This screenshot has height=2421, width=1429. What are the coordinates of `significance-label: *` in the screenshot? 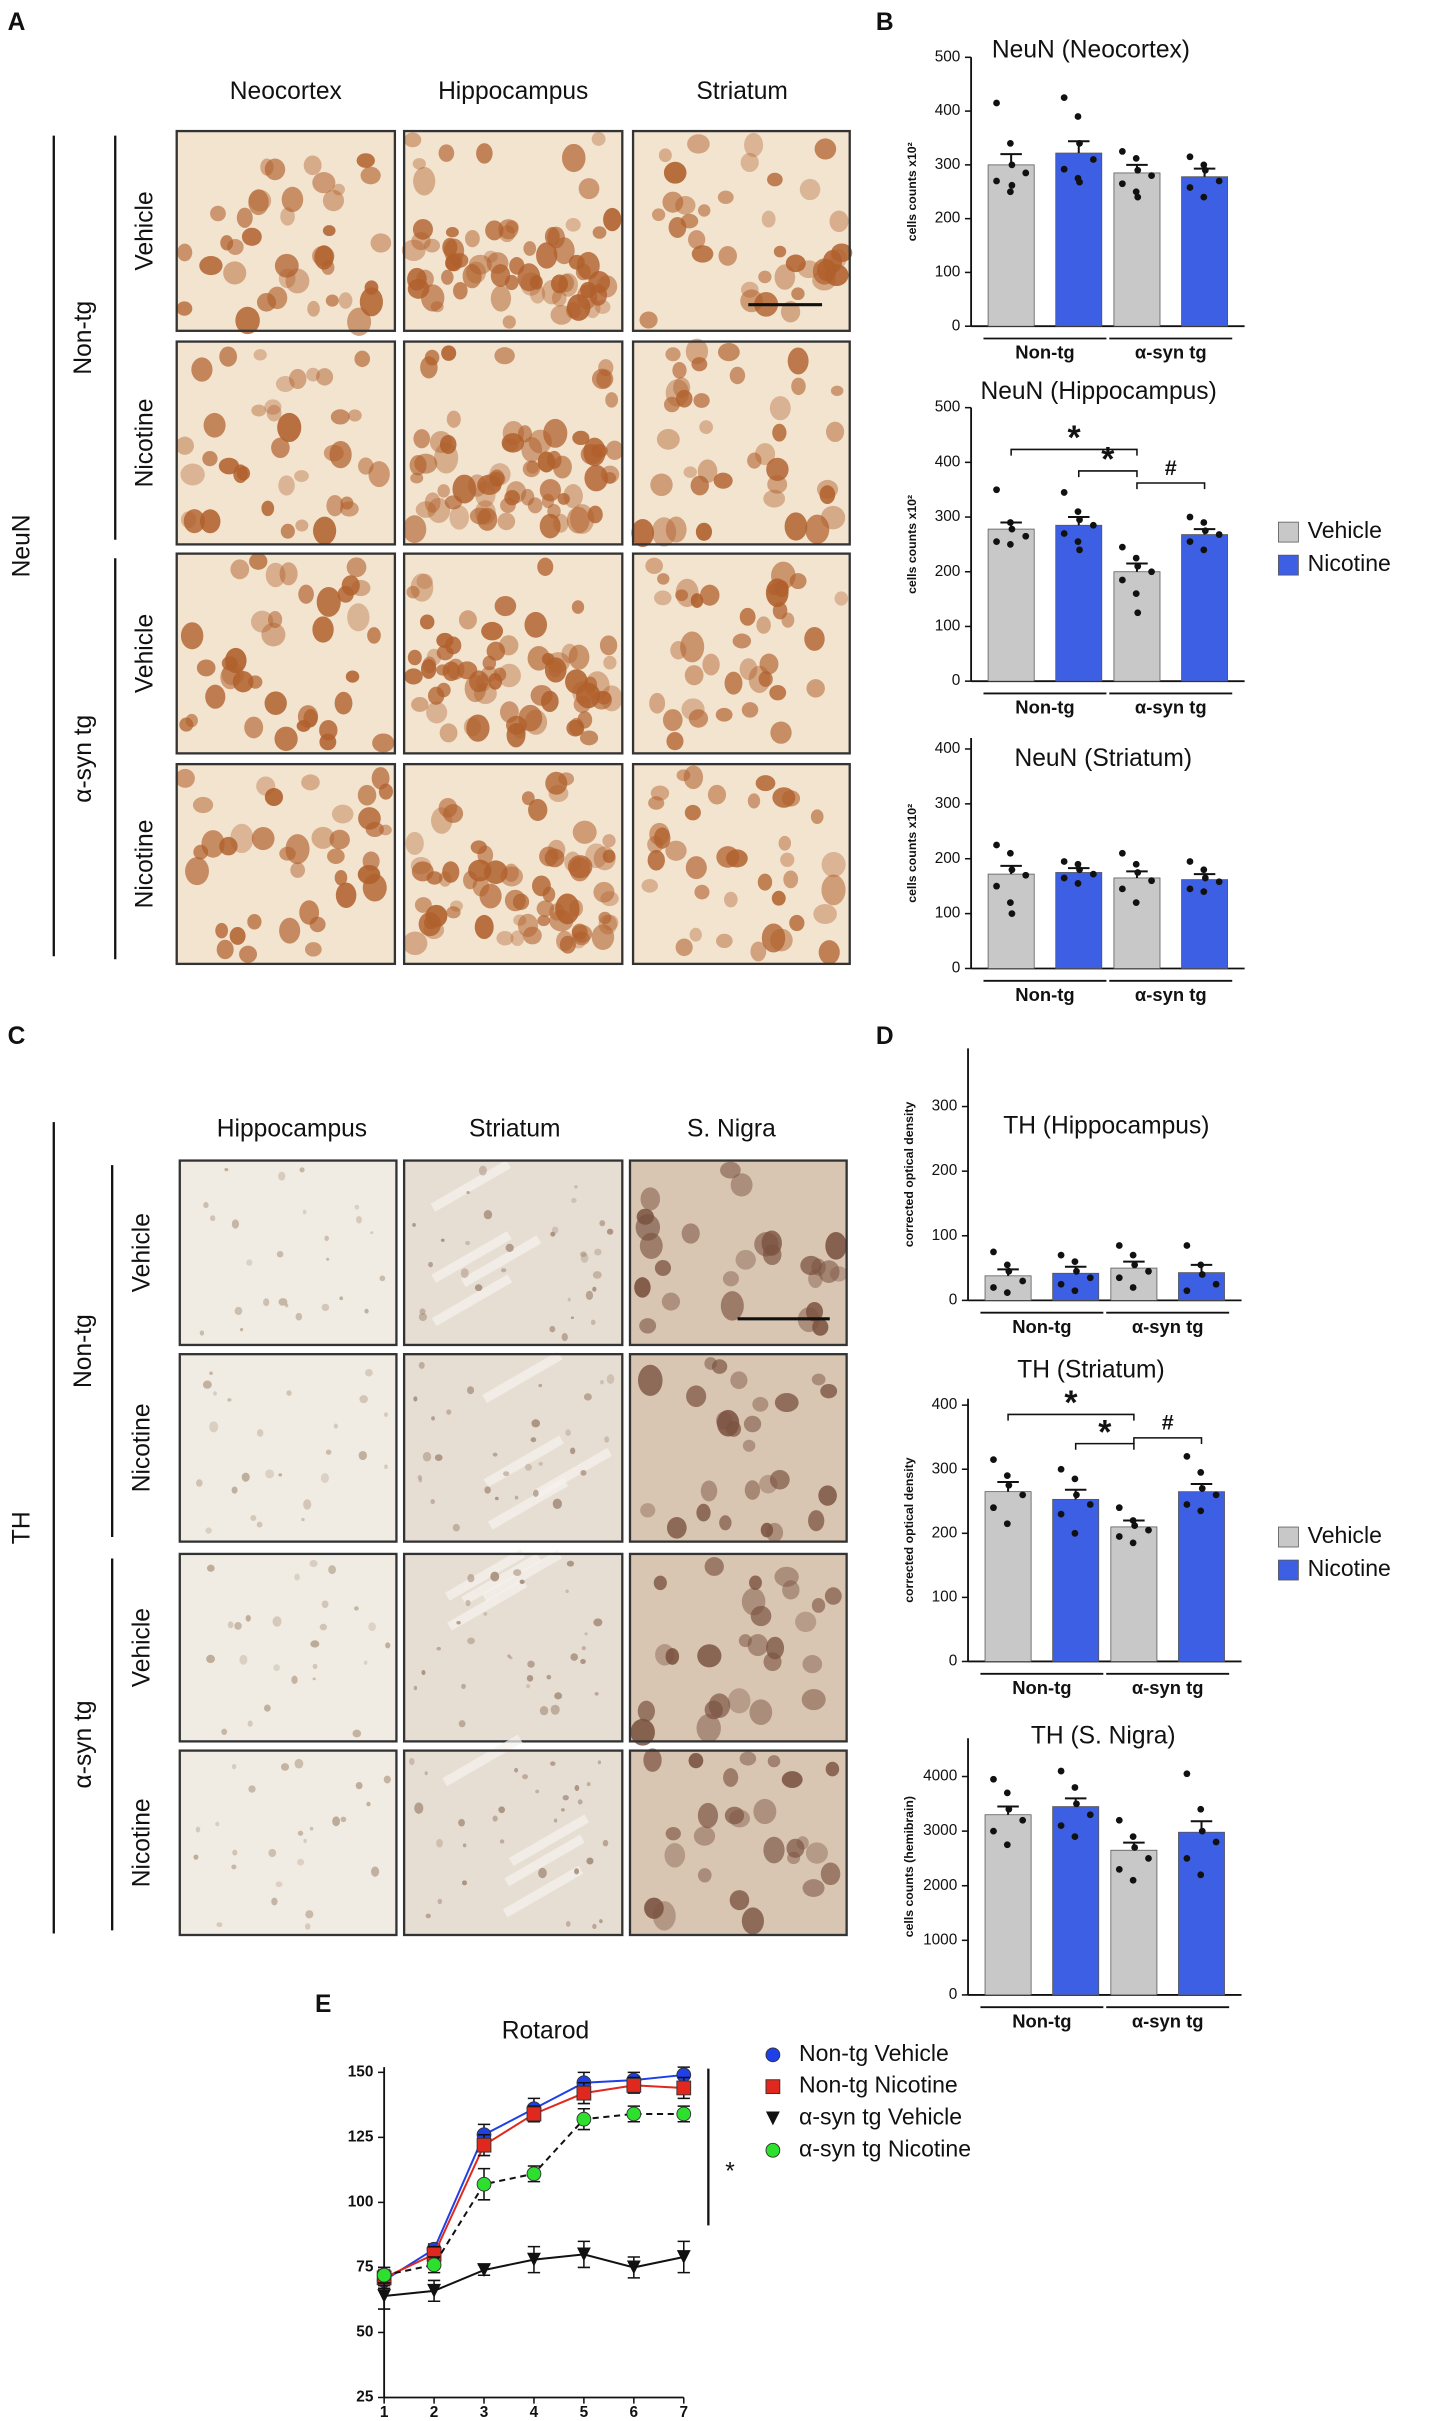 It's located at (730, 2172).